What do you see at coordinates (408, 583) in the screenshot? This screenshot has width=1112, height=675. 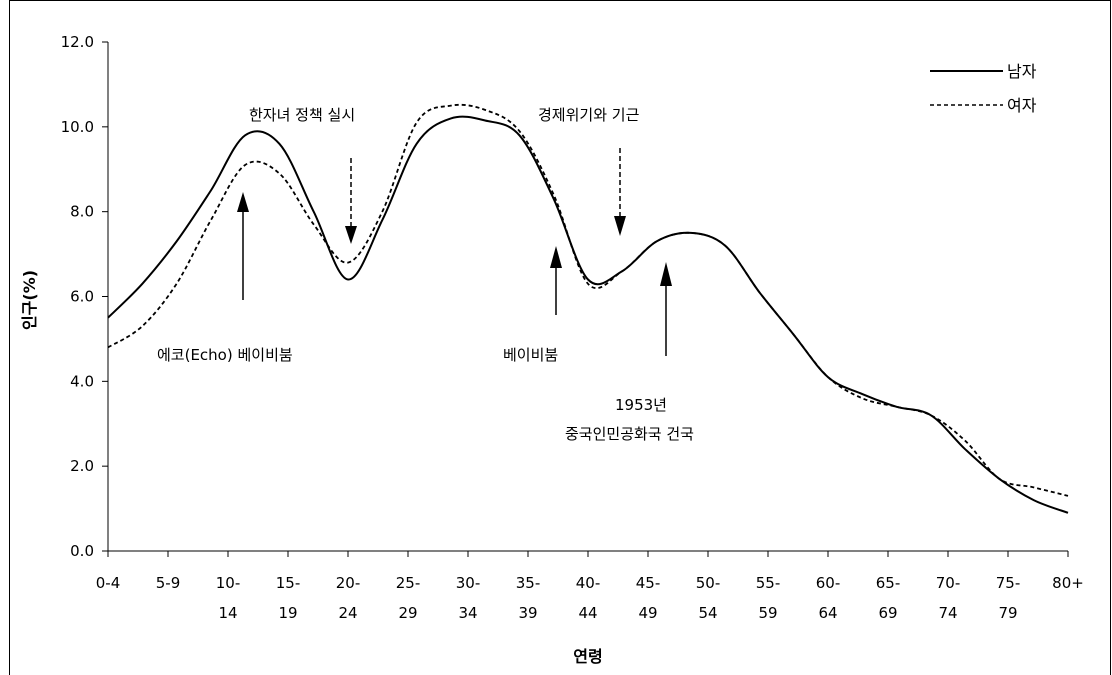 I see `x-tick-label: 25-` at bounding box center [408, 583].